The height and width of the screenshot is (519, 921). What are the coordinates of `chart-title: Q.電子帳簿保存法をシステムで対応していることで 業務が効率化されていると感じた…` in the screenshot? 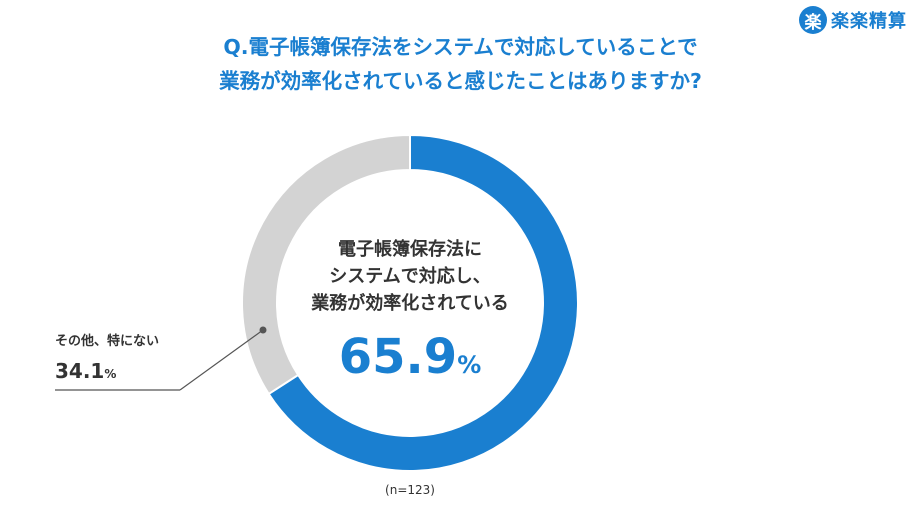 It's located at (460, 64).